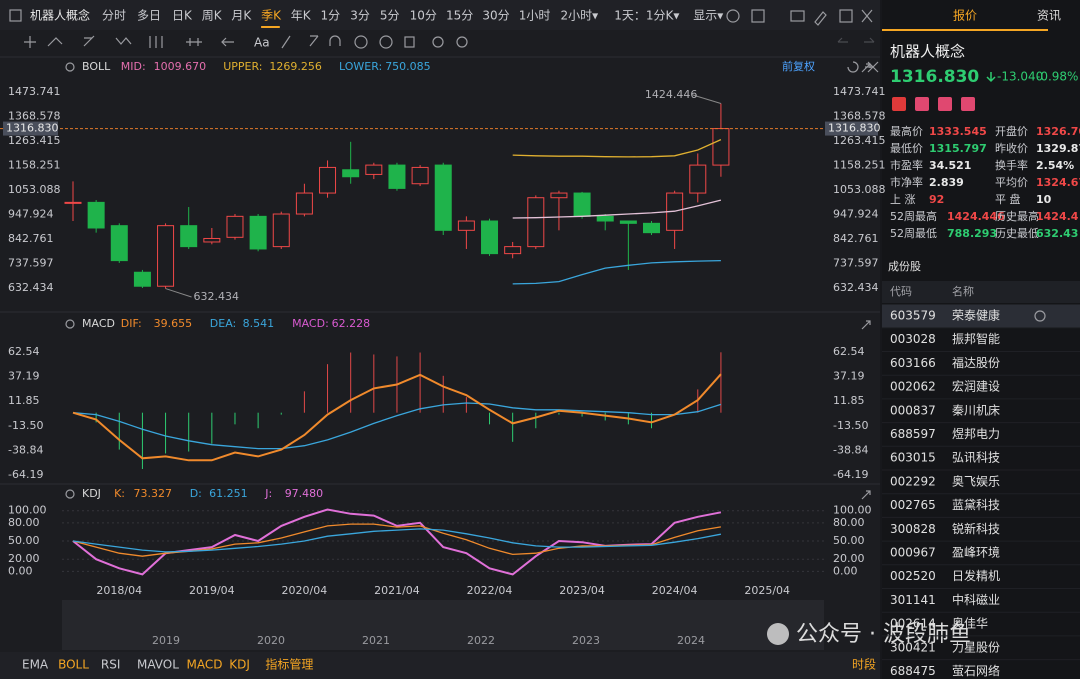 This screenshot has width=1080, height=679. What do you see at coordinates (913, 529) in the screenshot?
I see `table-cell: 300828` at bounding box center [913, 529].